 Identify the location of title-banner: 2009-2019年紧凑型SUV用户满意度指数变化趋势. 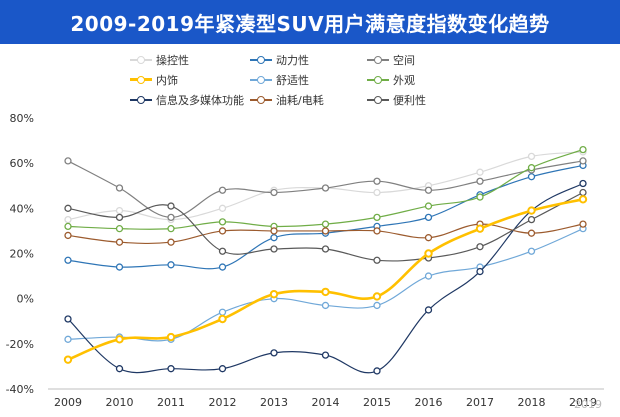
(310, 22).